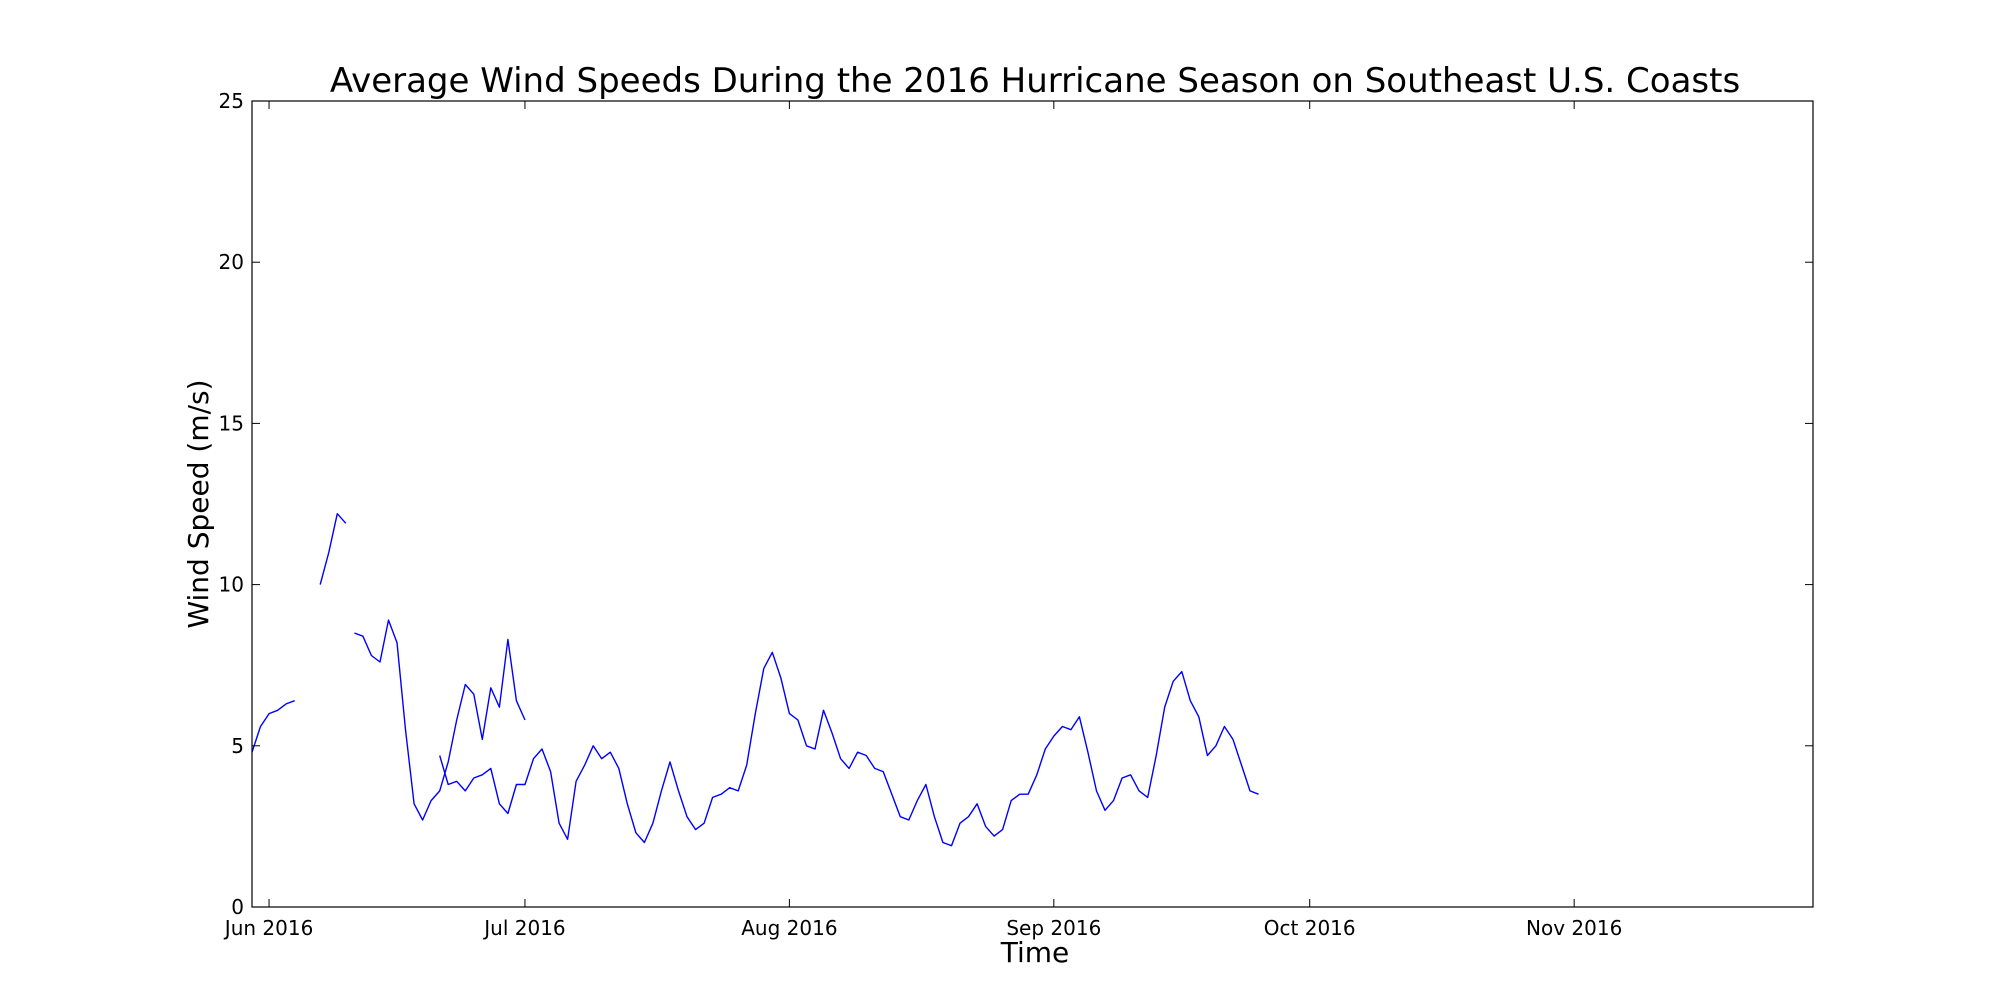  Describe the element at coordinates (1574, 928) in the screenshot. I see `x-tick-label: Nov 2016` at that location.